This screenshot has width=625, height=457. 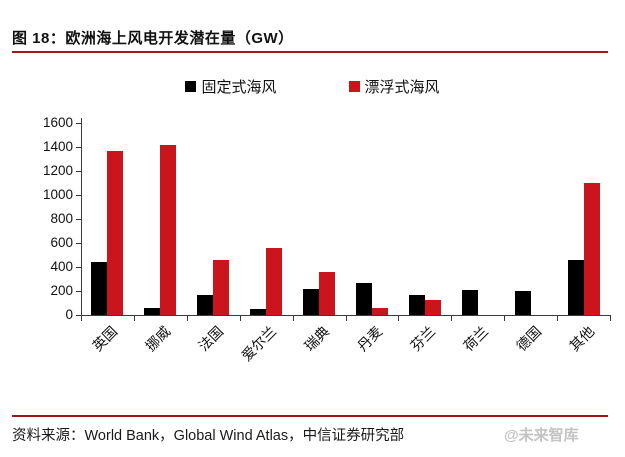 What do you see at coordinates (191, 86) in the screenshot?
I see `legend-swatch-fixed` at bounding box center [191, 86].